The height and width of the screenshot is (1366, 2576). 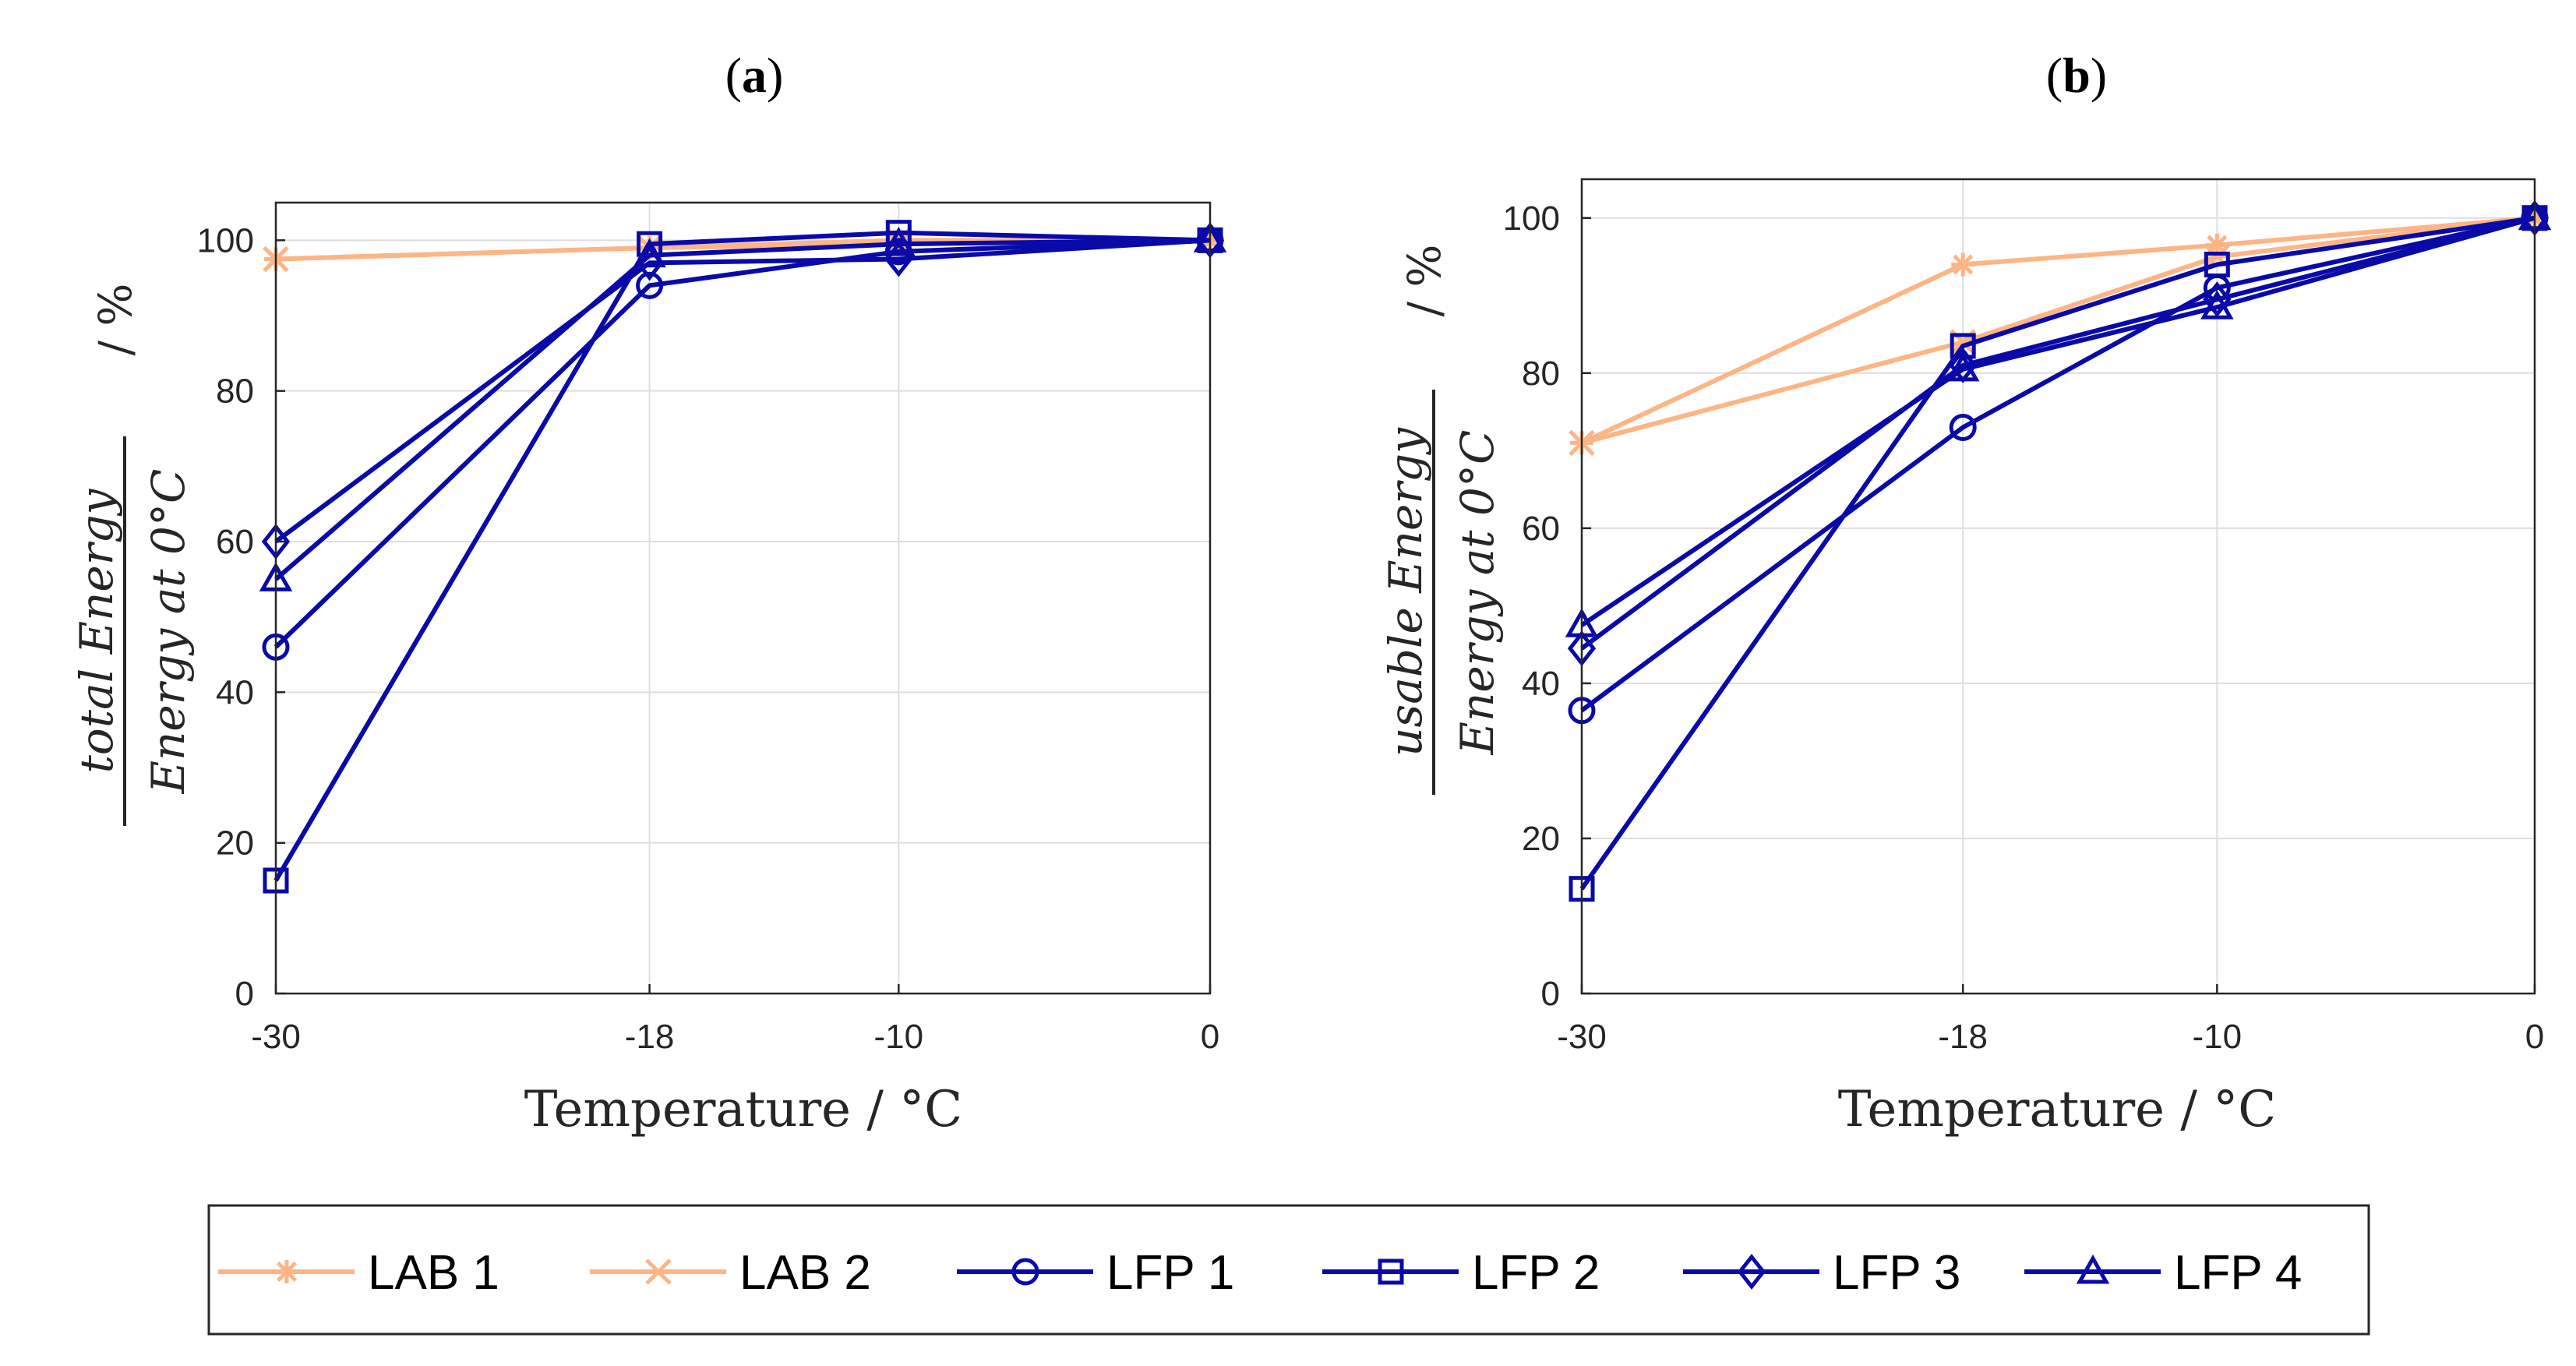 I want to click on panel-b-y-label-numerator: usable Energy, so click(x=1405, y=592).